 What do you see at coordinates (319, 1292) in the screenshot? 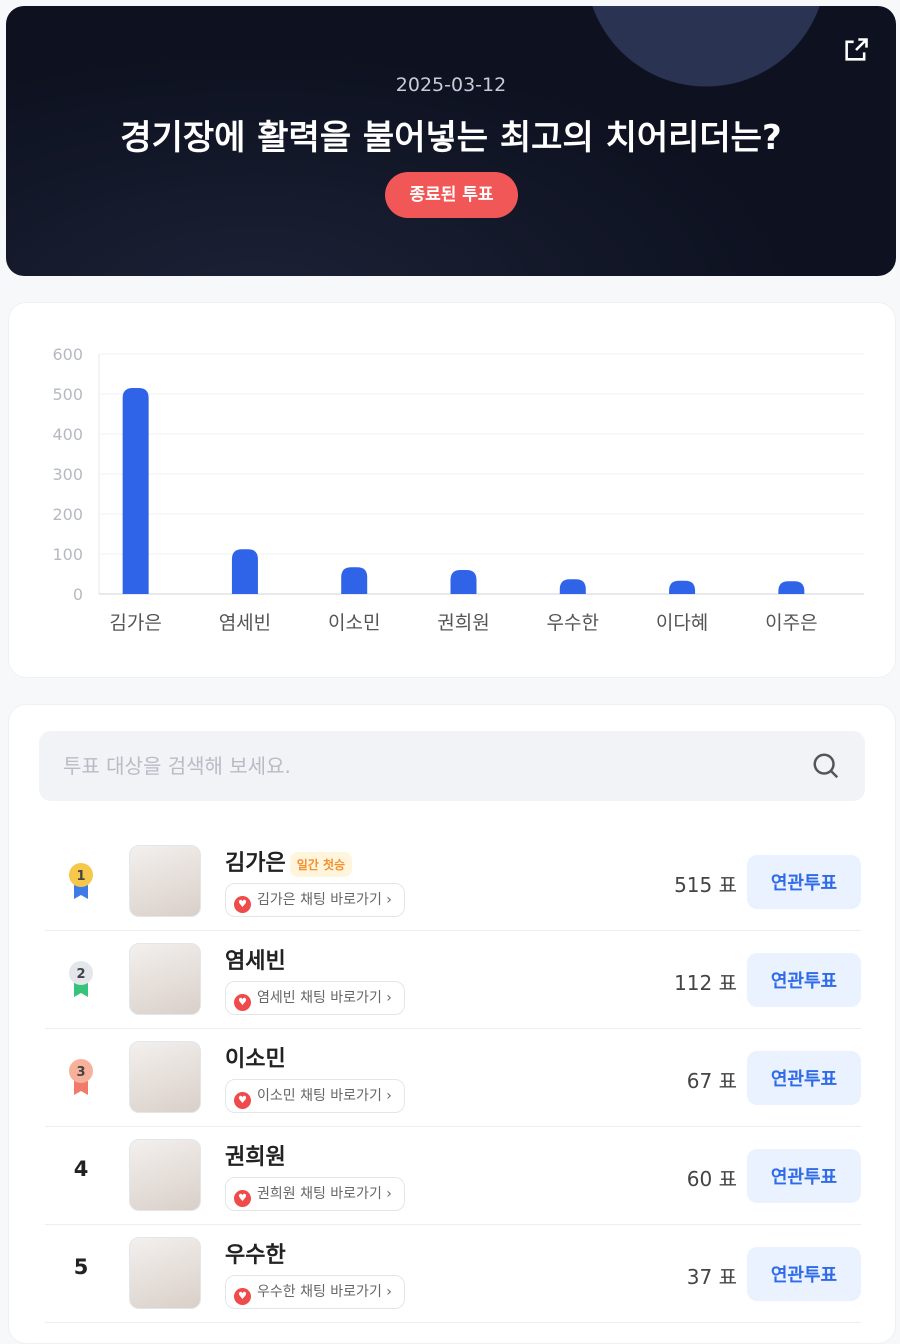
I see `chat-link-label: 우수한 채팅 바로가기` at bounding box center [319, 1292].